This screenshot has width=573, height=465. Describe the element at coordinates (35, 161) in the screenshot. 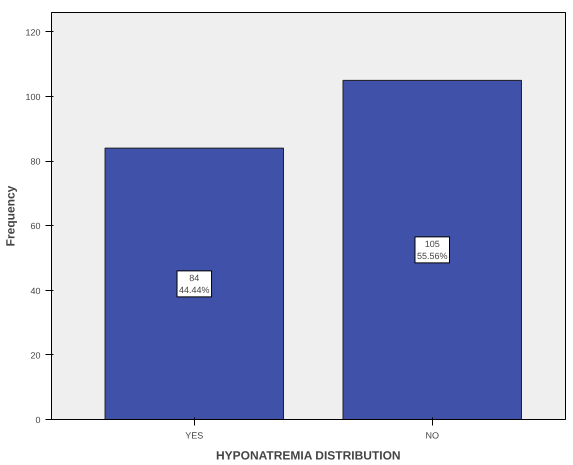

I see `y-tick-label: 80` at that location.